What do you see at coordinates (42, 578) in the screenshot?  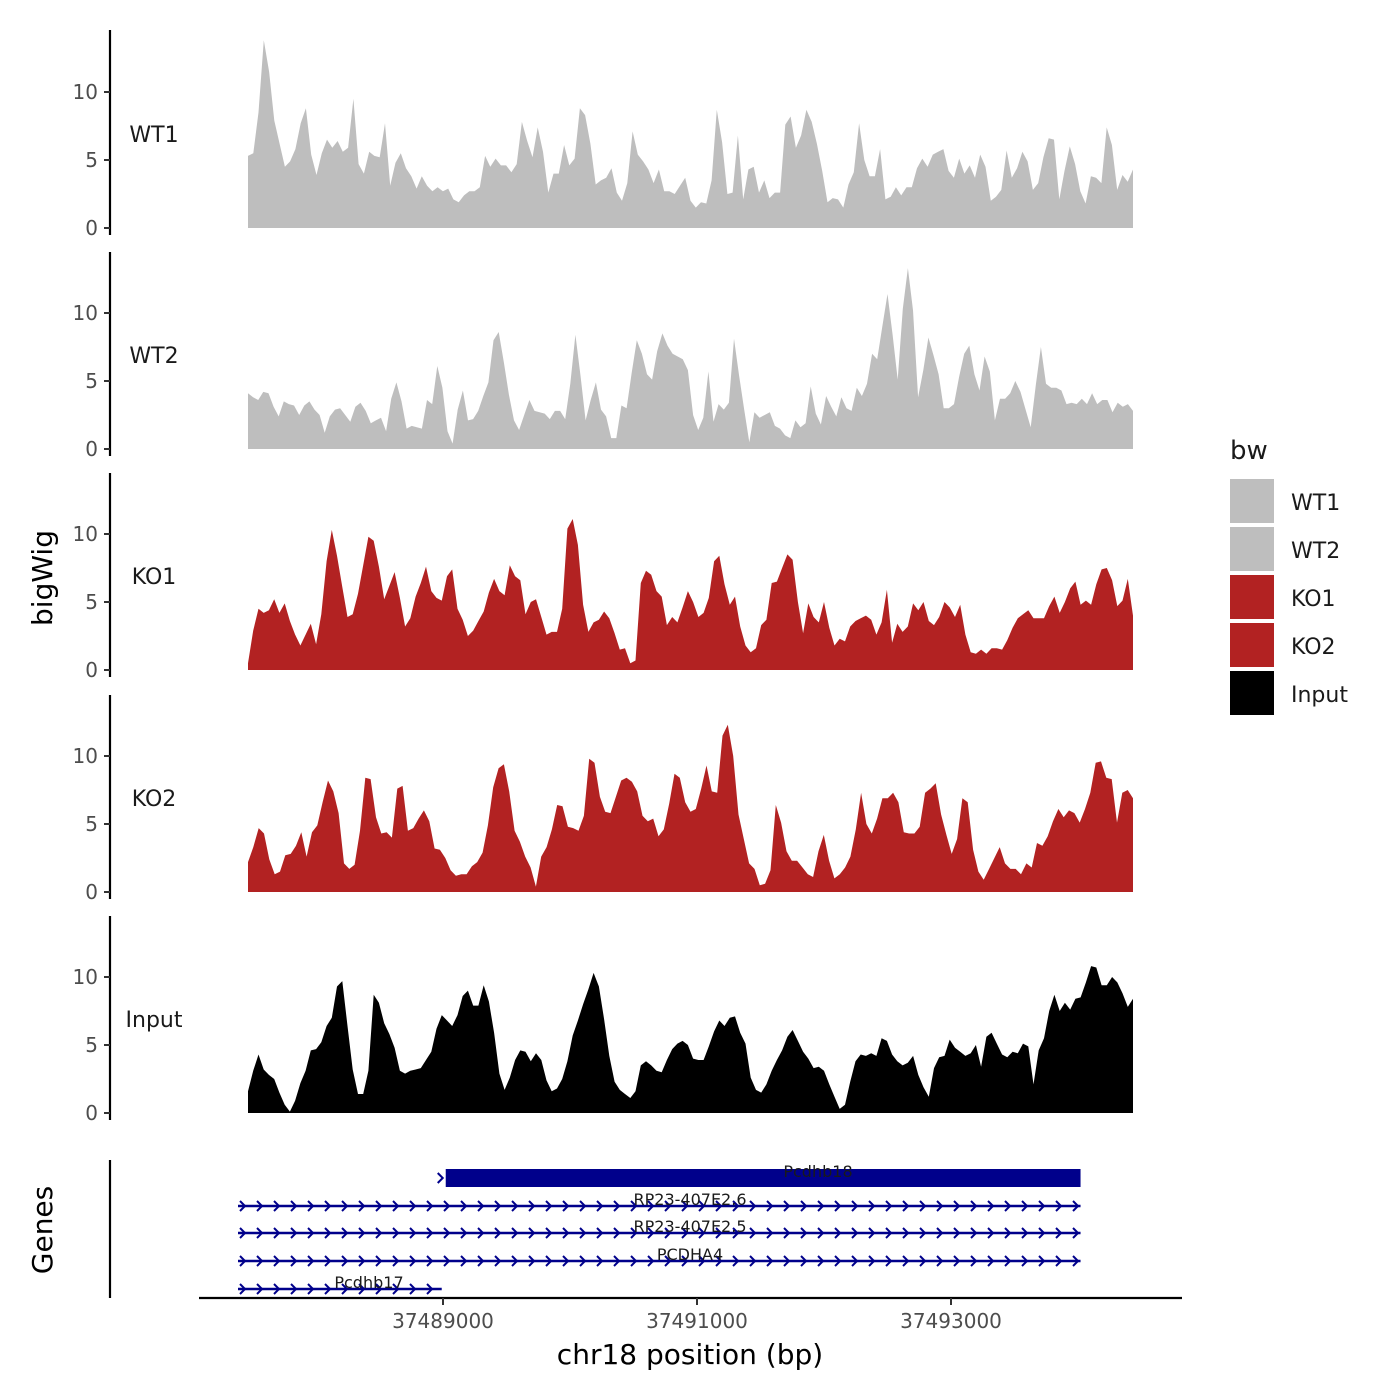 I see `y-axis-title: bigWig` at bounding box center [42, 578].